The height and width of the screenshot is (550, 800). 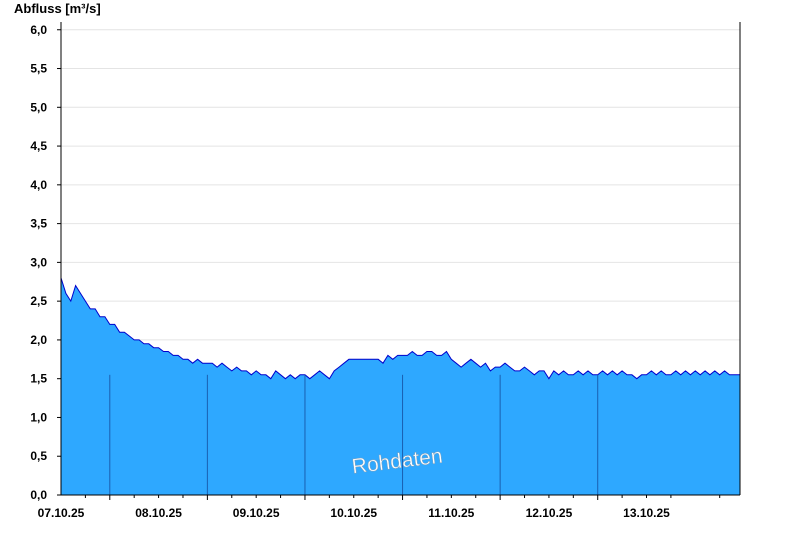 I want to click on y-tick-label: 1,0, so click(x=38, y=417).